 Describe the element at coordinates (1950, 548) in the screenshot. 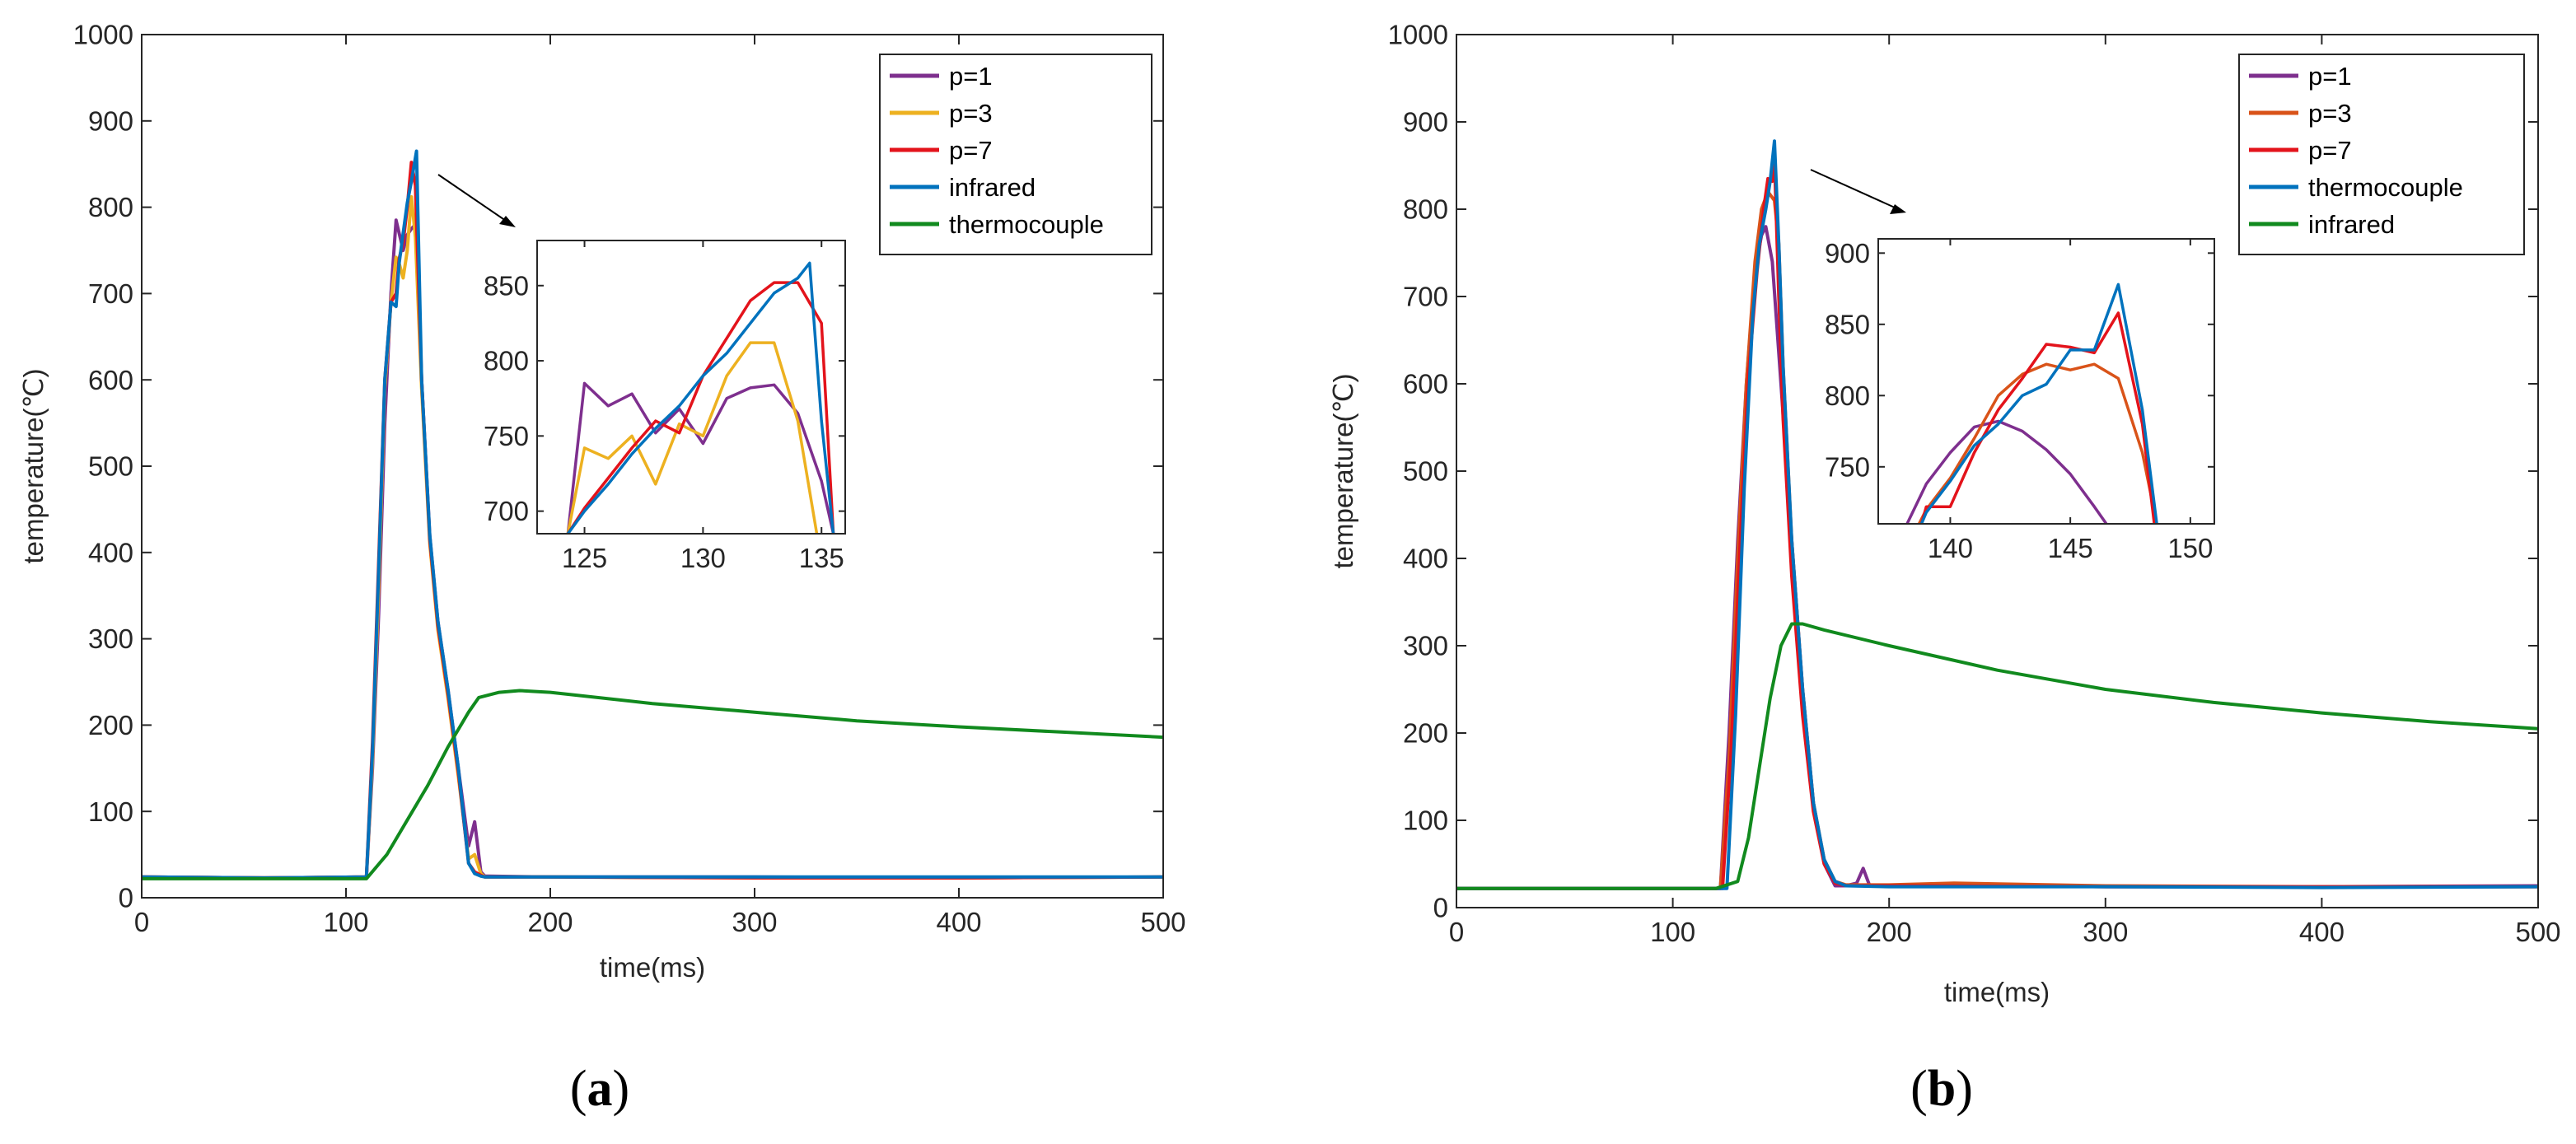

I see `inset-x-tick-label: 140` at that location.